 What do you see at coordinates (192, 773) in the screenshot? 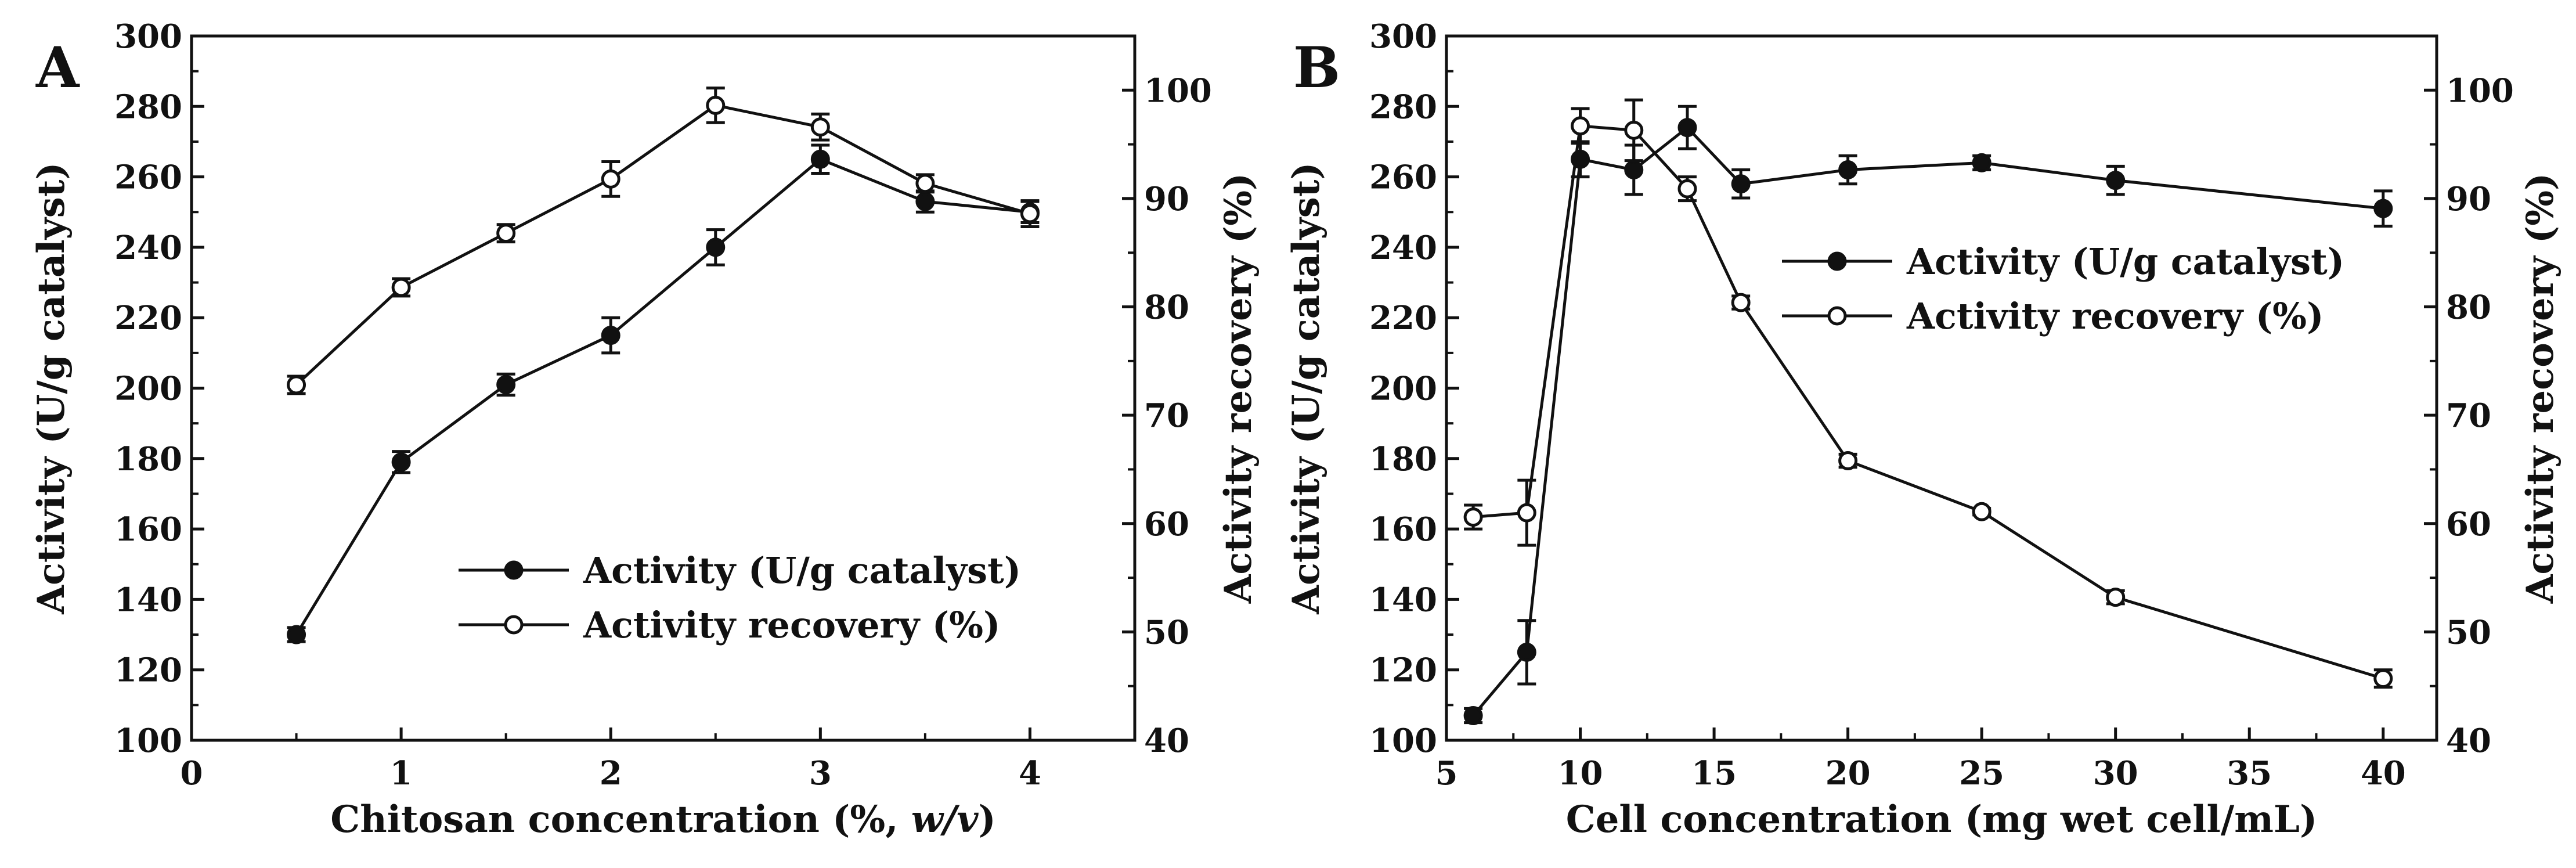
I see `panel-a-x-tick-label: 0` at bounding box center [192, 773].